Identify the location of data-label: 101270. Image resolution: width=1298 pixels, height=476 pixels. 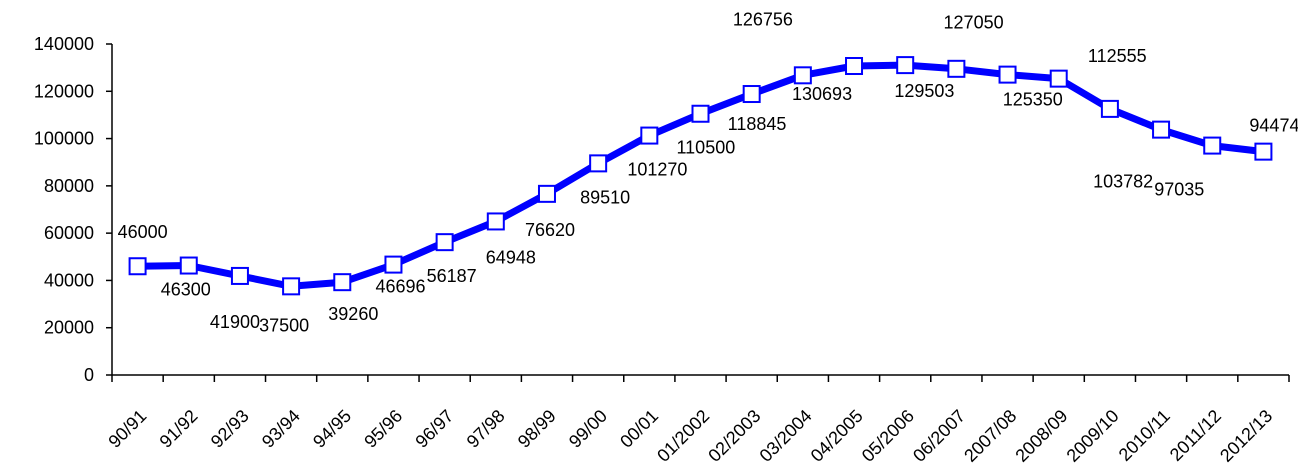
(657, 170).